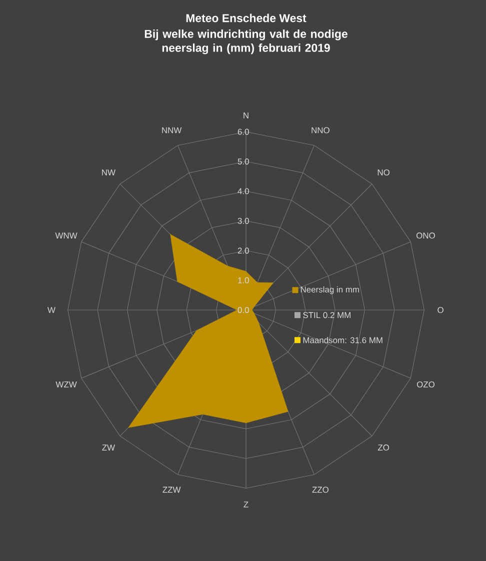 The image size is (486, 561). What do you see at coordinates (441, 310) in the screenshot?
I see `spoke-label: O` at bounding box center [441, 310].